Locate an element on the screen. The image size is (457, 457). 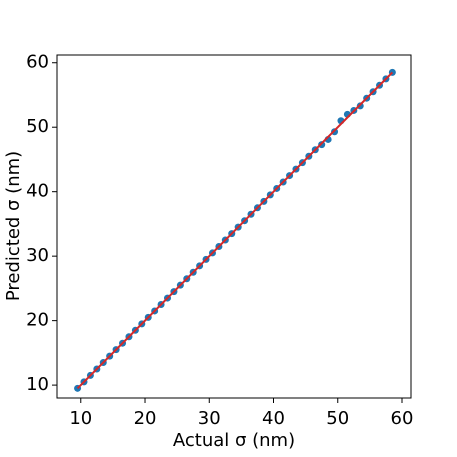
y-tick-label: 40 is located at coordinates (37, 191).